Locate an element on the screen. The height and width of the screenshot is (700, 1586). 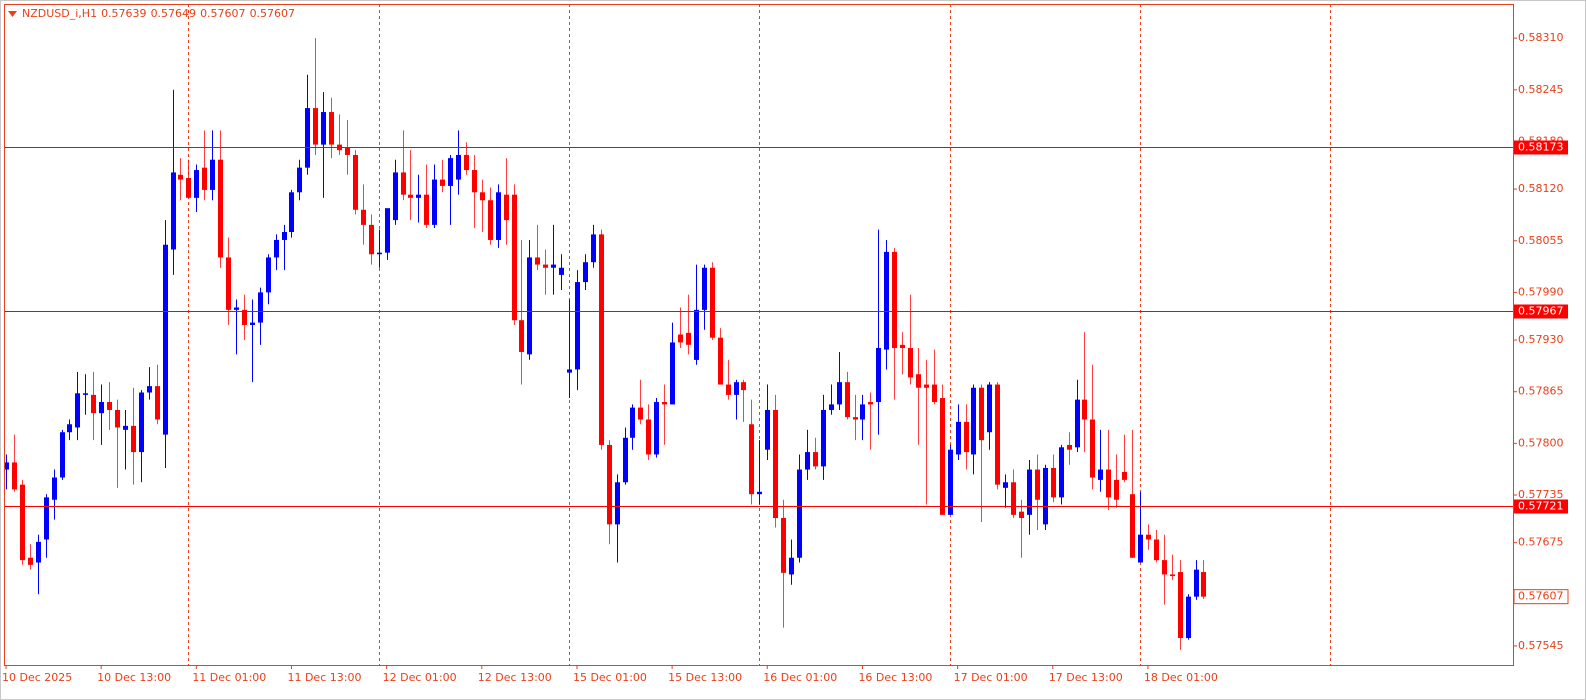
price-level-label: 0.57721 is located at coordinates (1541, 506).